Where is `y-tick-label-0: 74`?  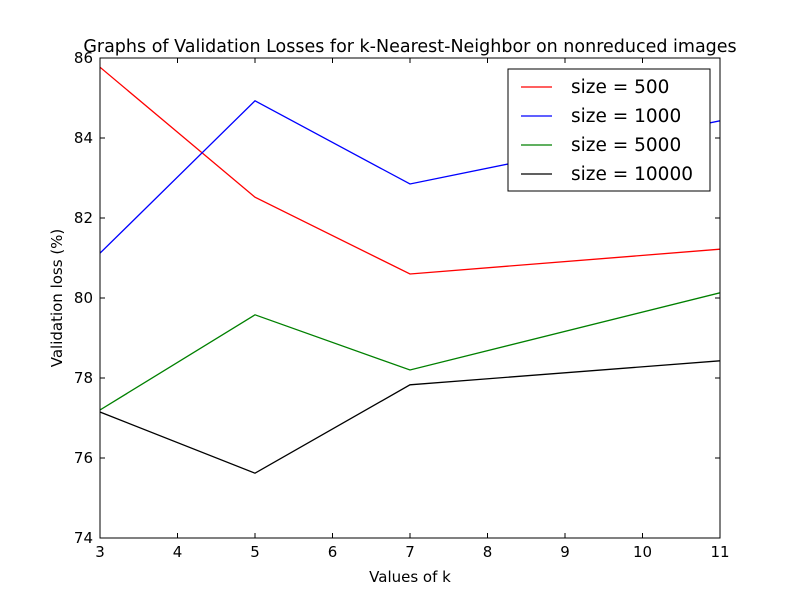 y-tick-label-0: 74 is located at coordinates (83, 538).